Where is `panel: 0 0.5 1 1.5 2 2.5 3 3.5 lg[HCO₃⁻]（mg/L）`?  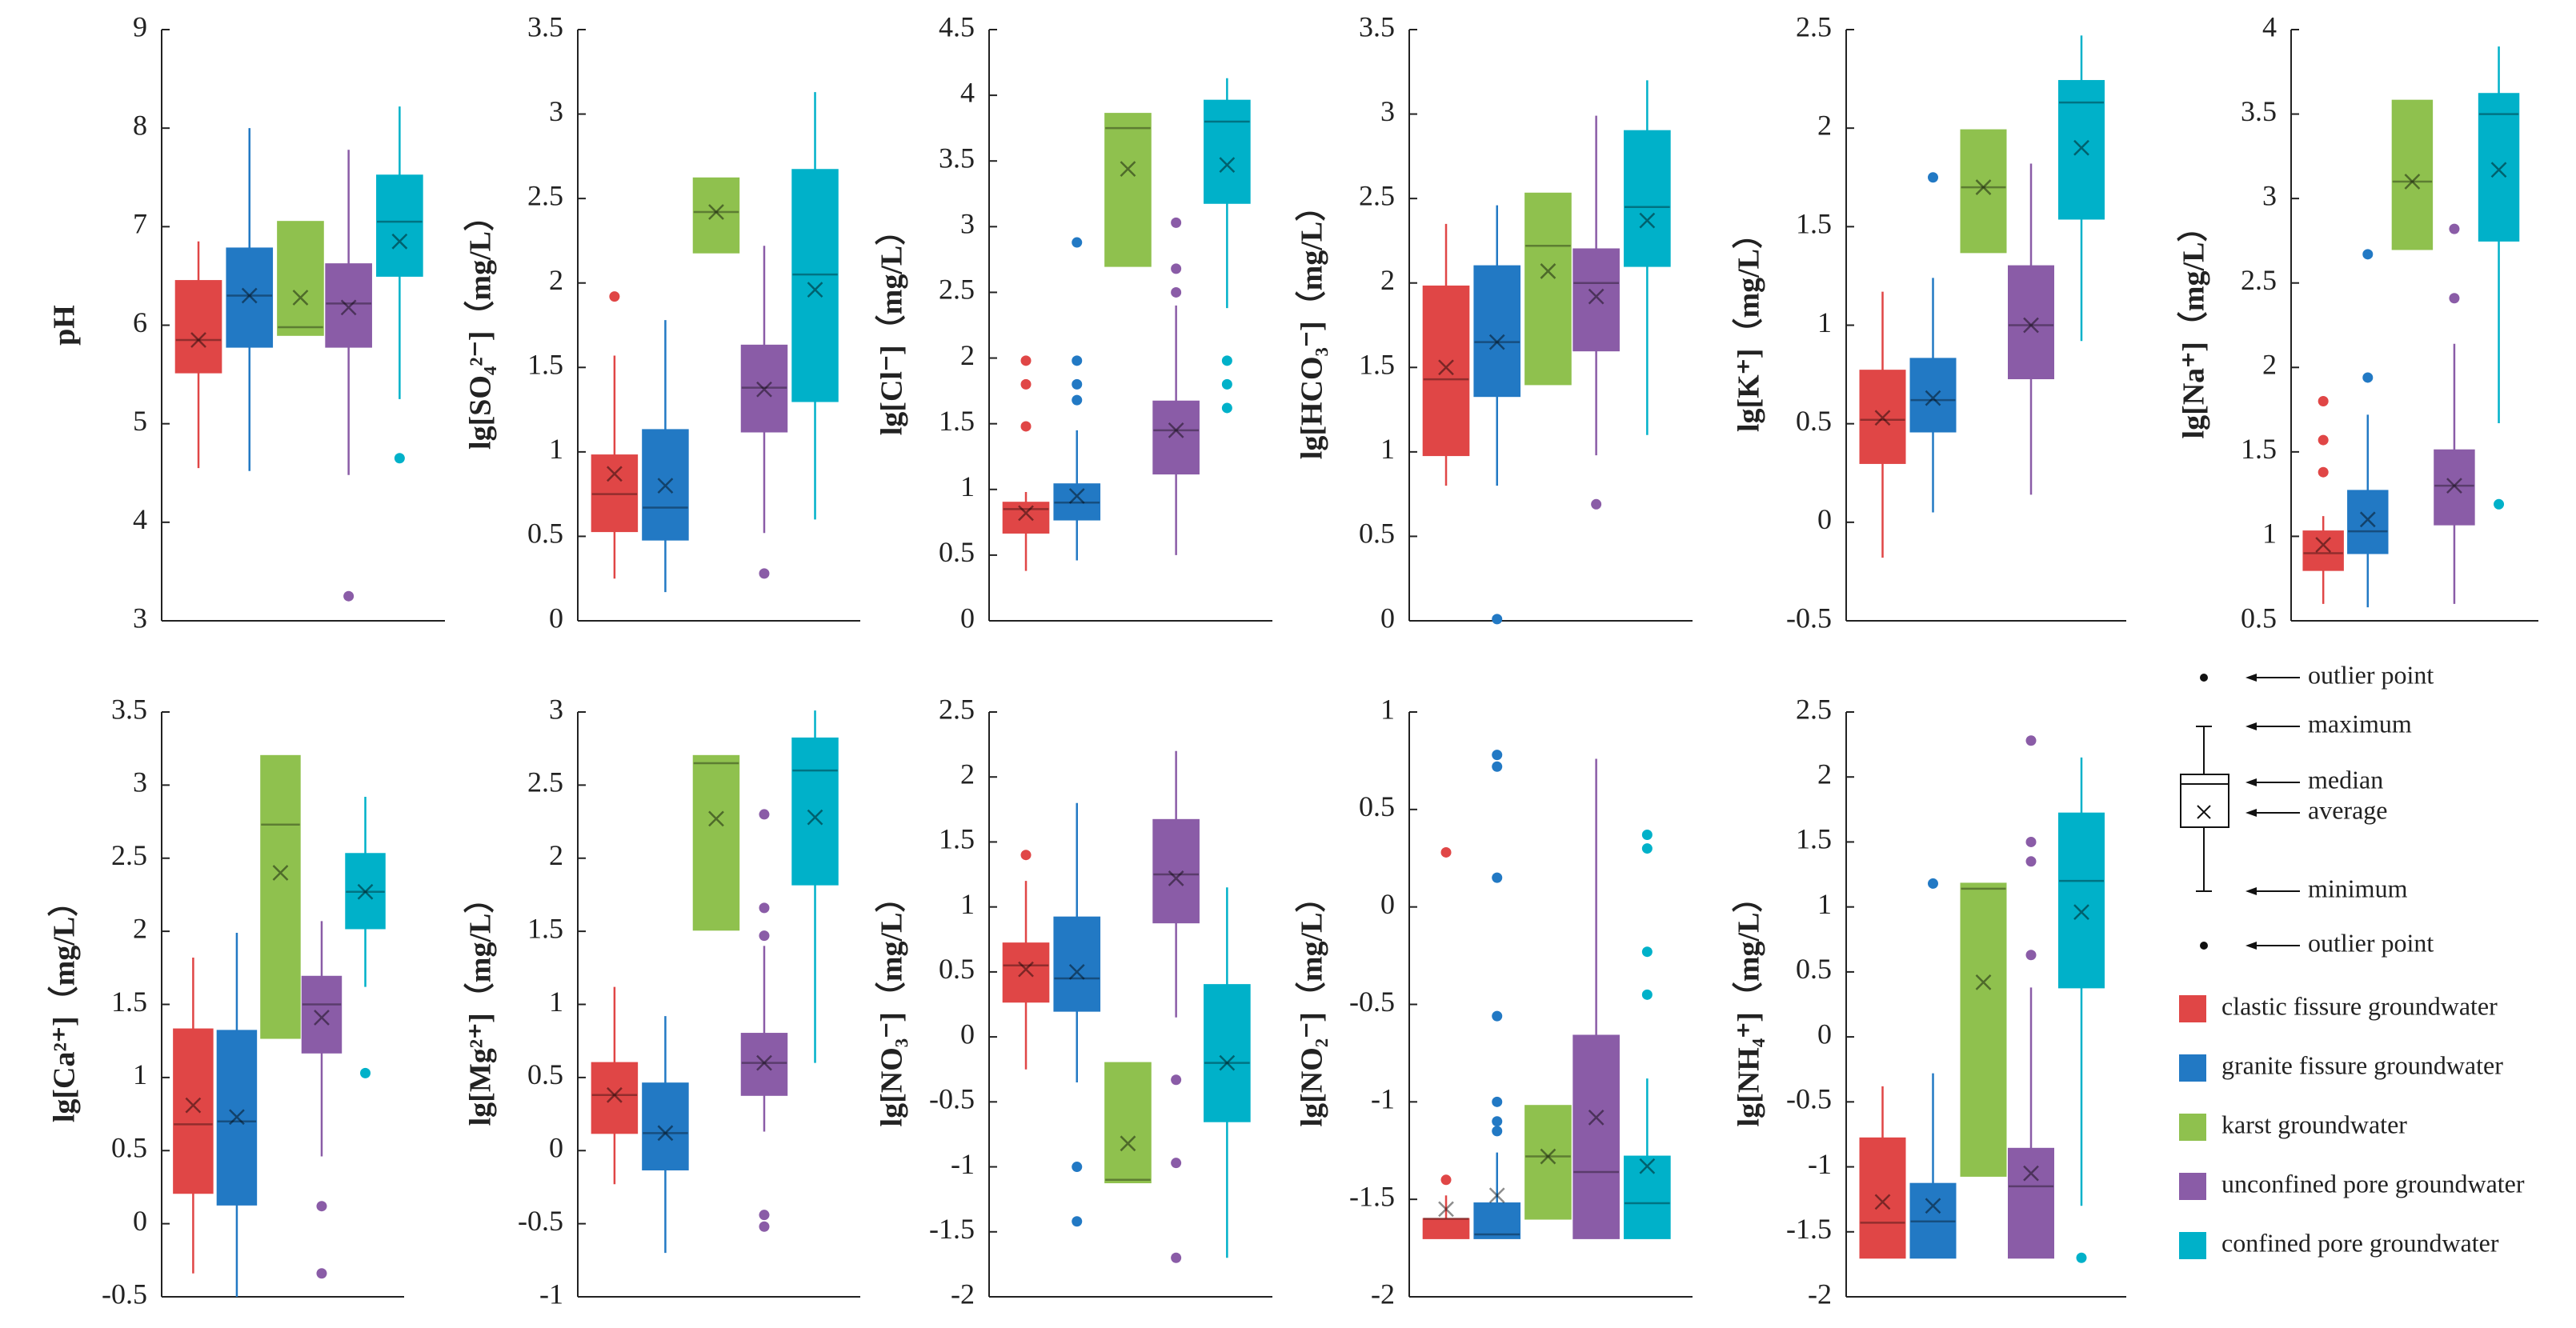 panel: 0 0.5 1 1.5 2 2.5 3 3.5 lg[HCO₃⁻]（mg/L） is located at coordinates (1494, 322).